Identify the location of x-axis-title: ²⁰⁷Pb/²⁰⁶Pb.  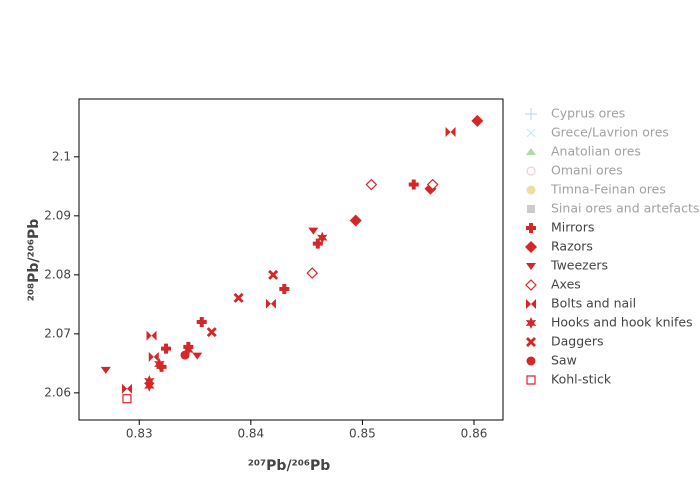
(289, 466).